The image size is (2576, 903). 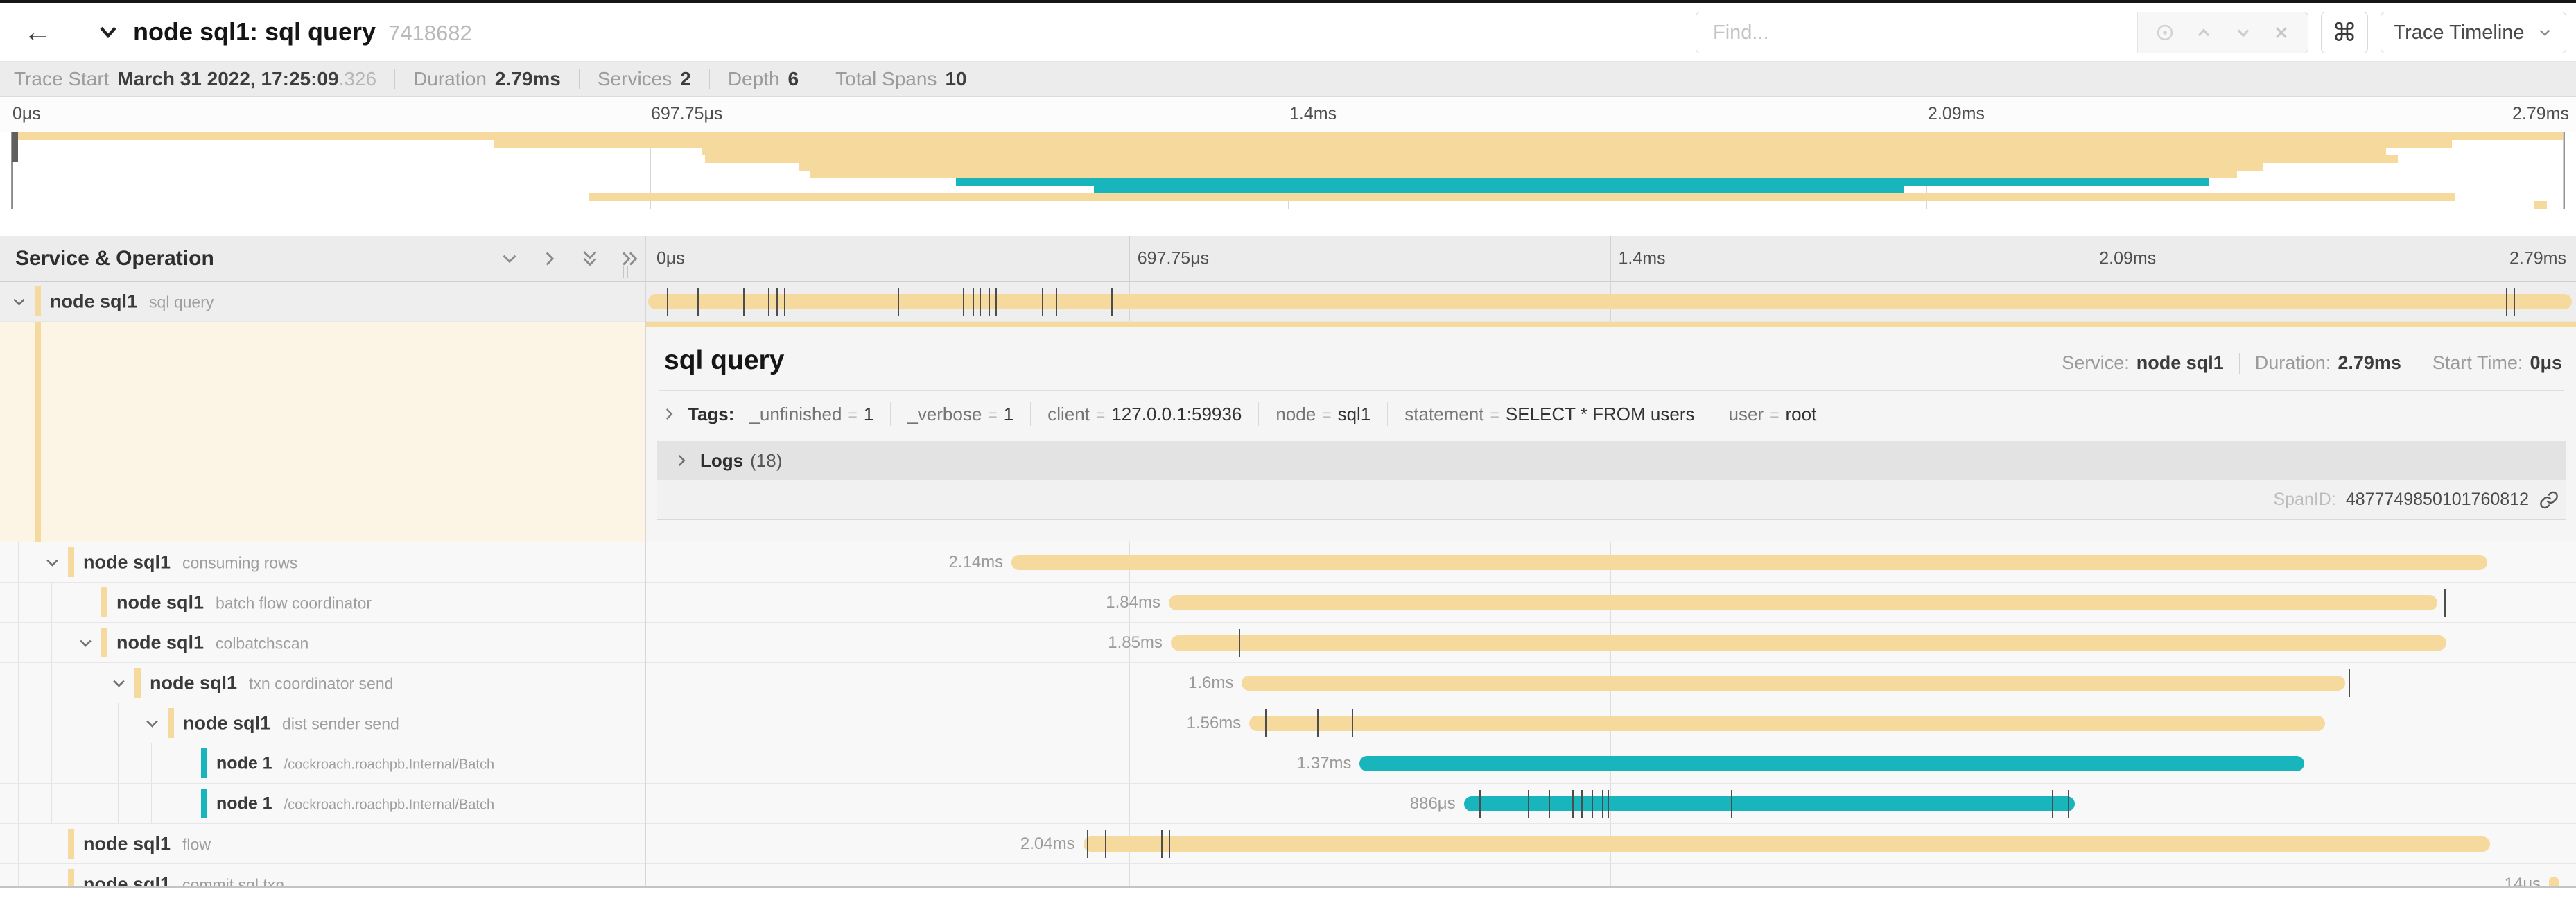 I want to click on minimap-scrubber-right, so click(x=2563, y=170).